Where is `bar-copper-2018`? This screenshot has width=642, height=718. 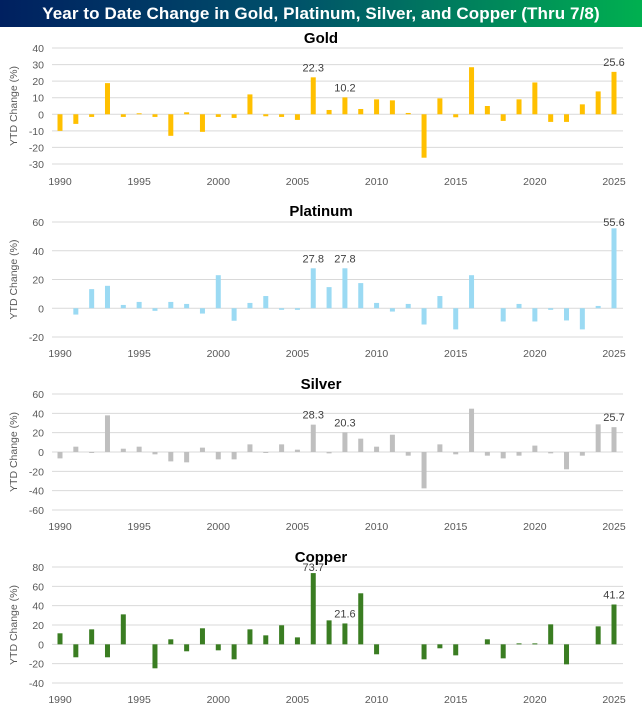 bar-copper-2018 is located at coordinates (503, 651).